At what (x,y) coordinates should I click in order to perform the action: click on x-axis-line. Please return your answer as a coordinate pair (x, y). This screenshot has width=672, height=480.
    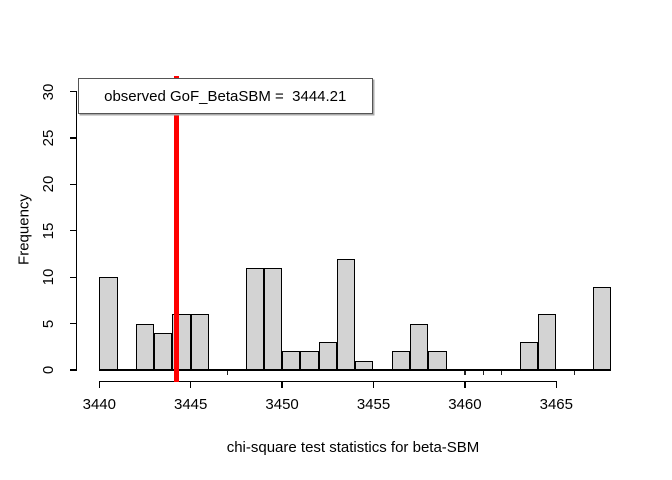
    Looking at the image, I should click on (328, 381).